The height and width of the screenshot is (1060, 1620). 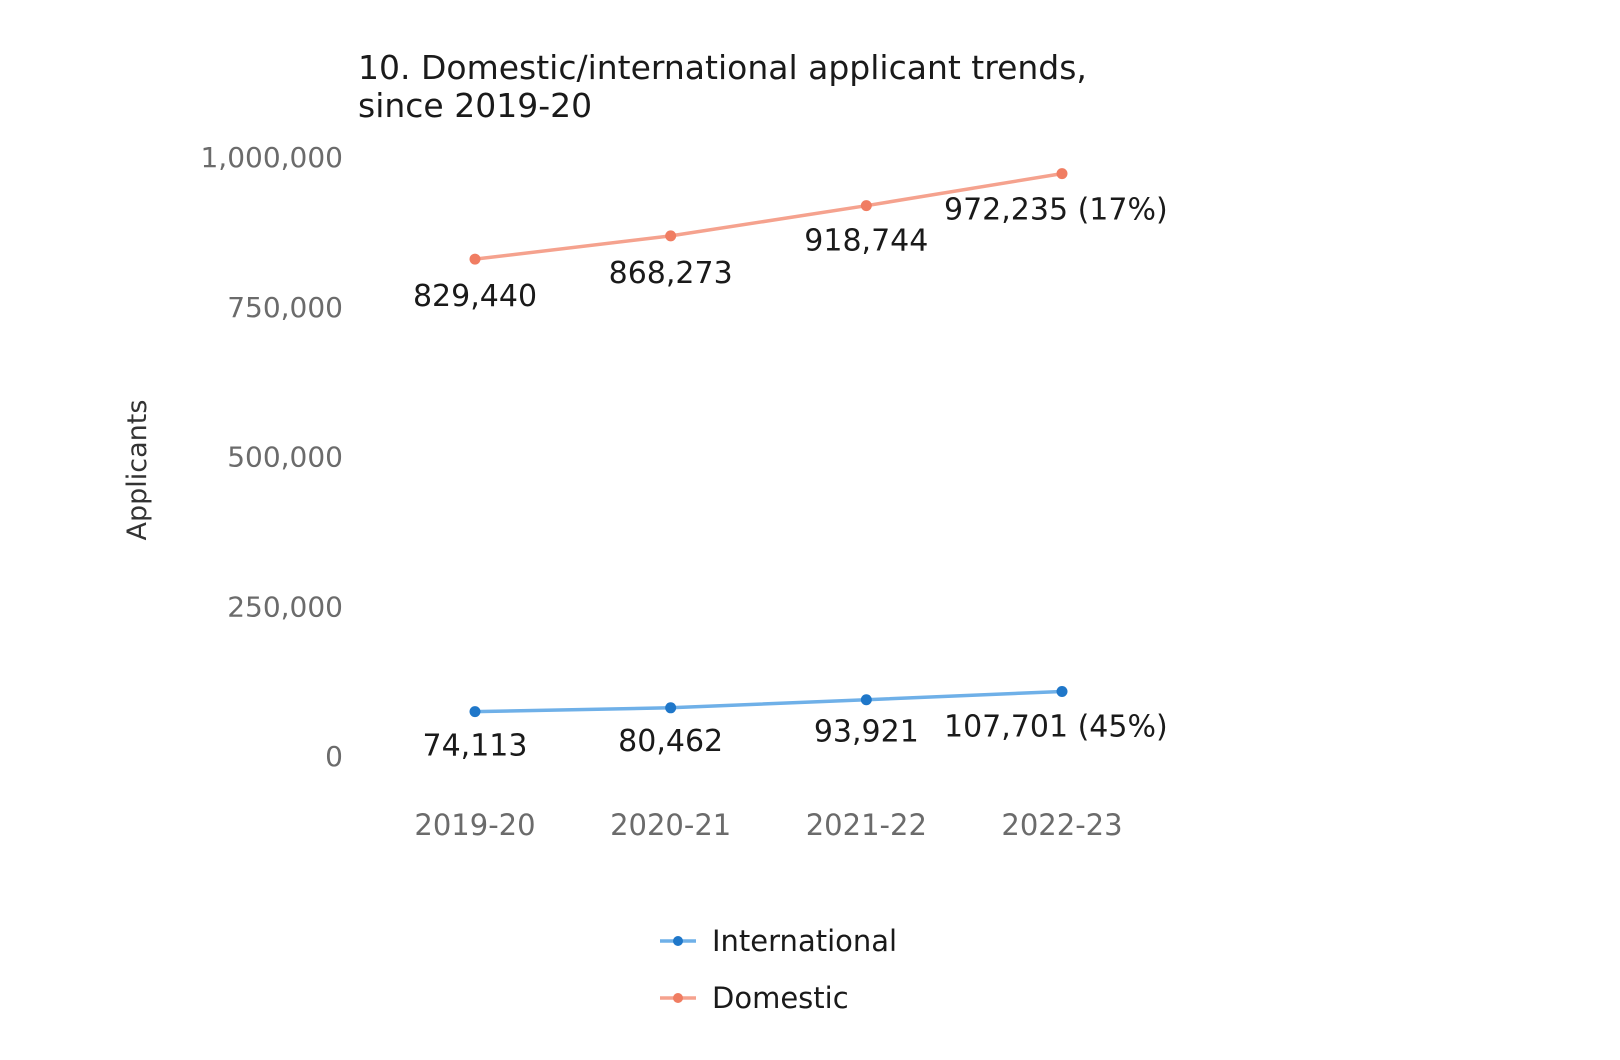 I want to click on y-tick-label: 750,000, so click(x=285, y=307).